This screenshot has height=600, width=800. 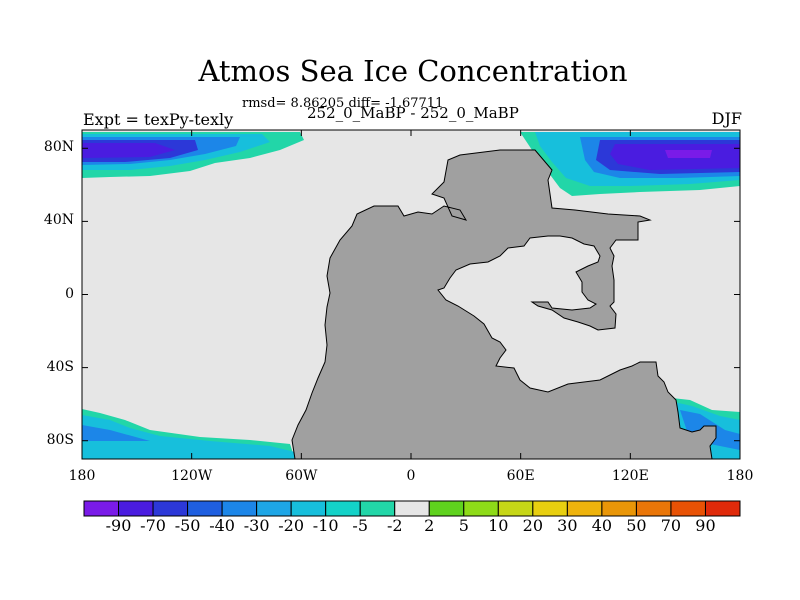 I want to click on lat-label: 40S, so click(x=60, y=366).